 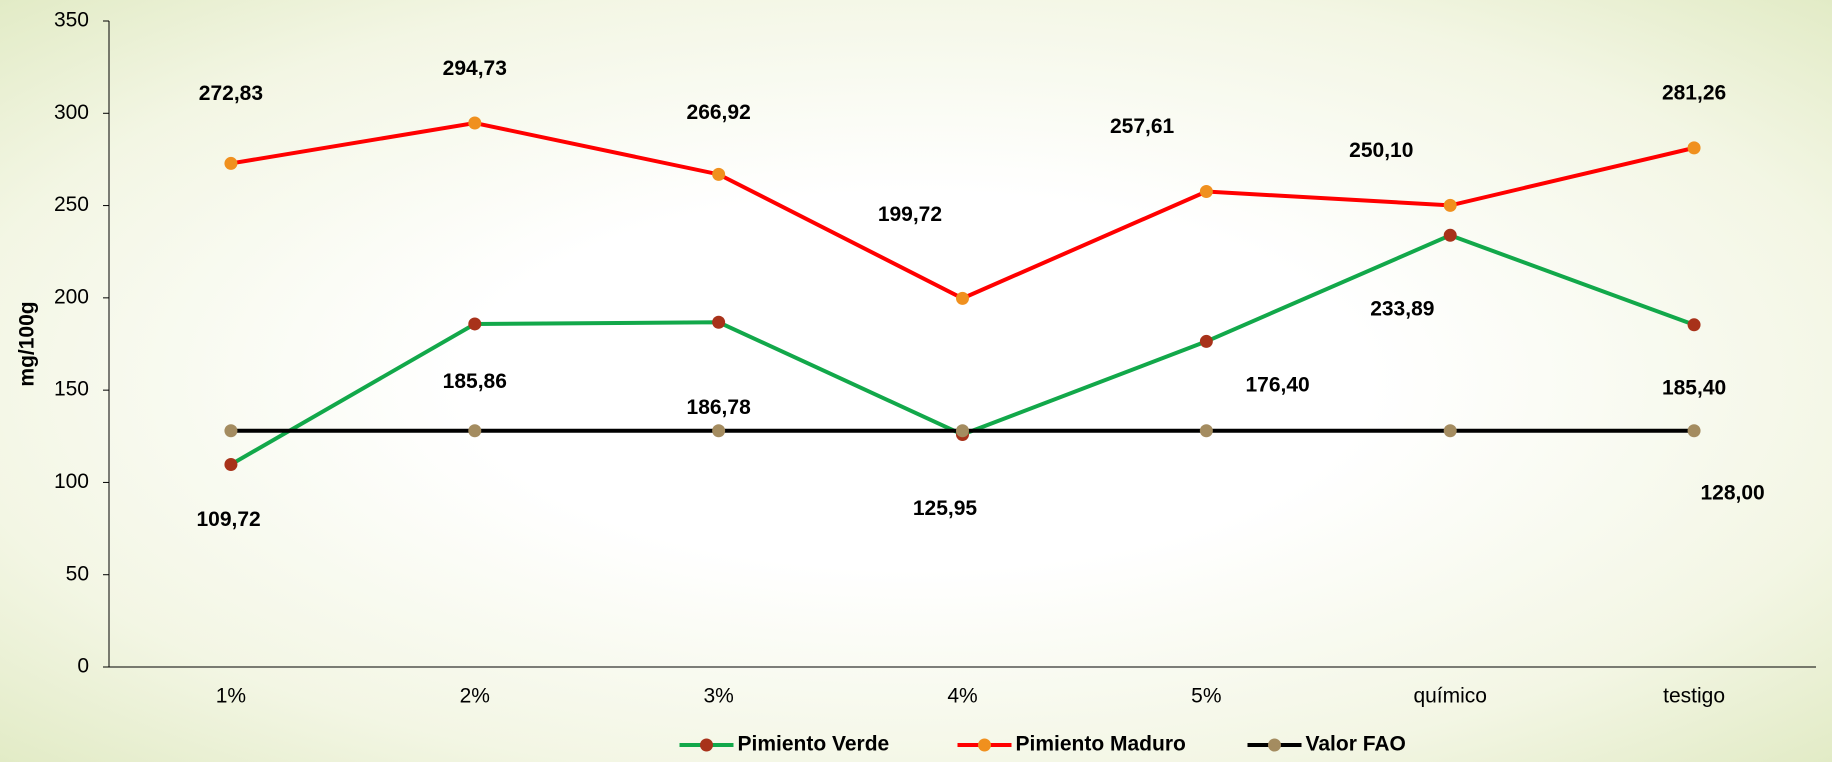 I want to click on y-tick-label: 250, so click(x=71, y=204).